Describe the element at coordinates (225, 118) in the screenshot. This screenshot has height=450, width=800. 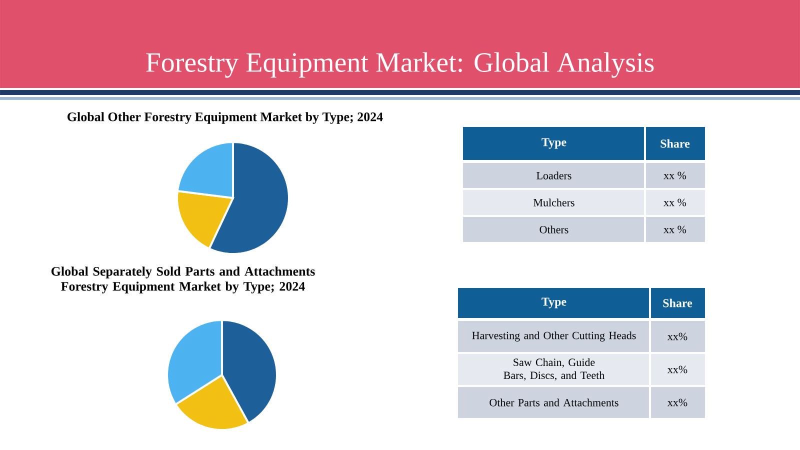
I see `chart-subtitle: Global Other Forestry Equipment Market by Type; 2024` at that location.